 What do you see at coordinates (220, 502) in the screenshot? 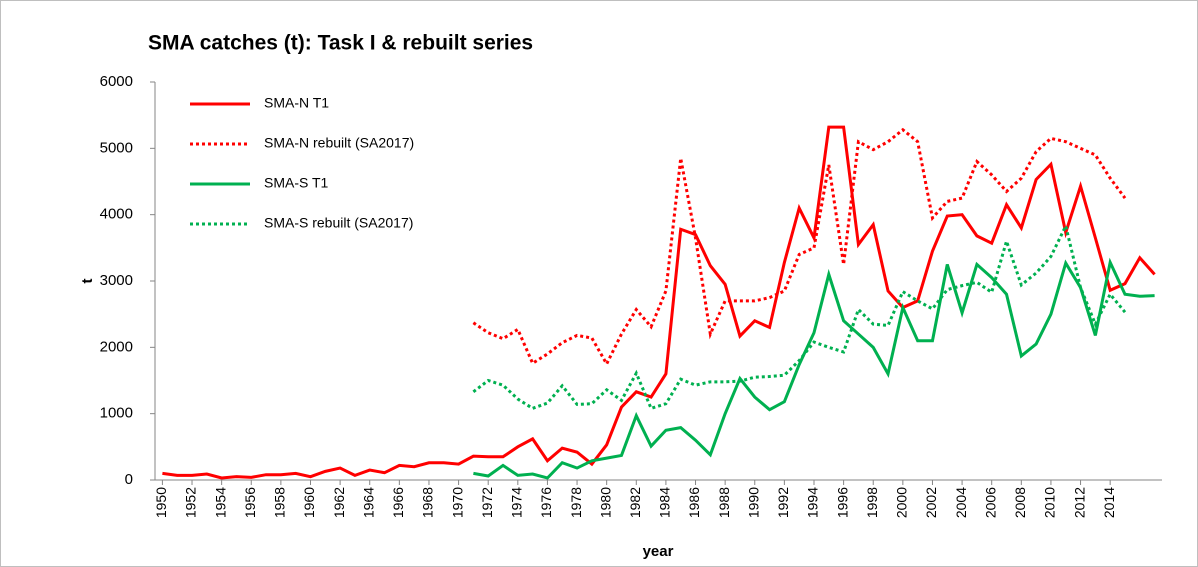
I see `x-tick-label: 1954` at bounding box center [220, 502].